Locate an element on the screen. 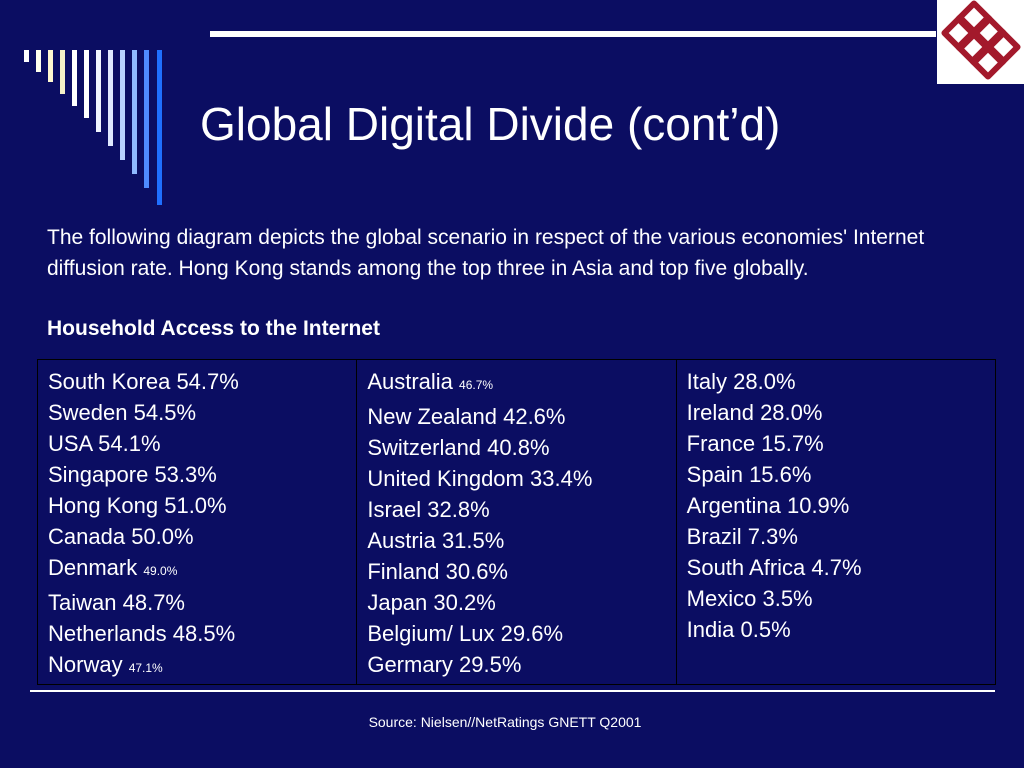  country-entry: Italy 28.0% is located at coordinates (841, 381).